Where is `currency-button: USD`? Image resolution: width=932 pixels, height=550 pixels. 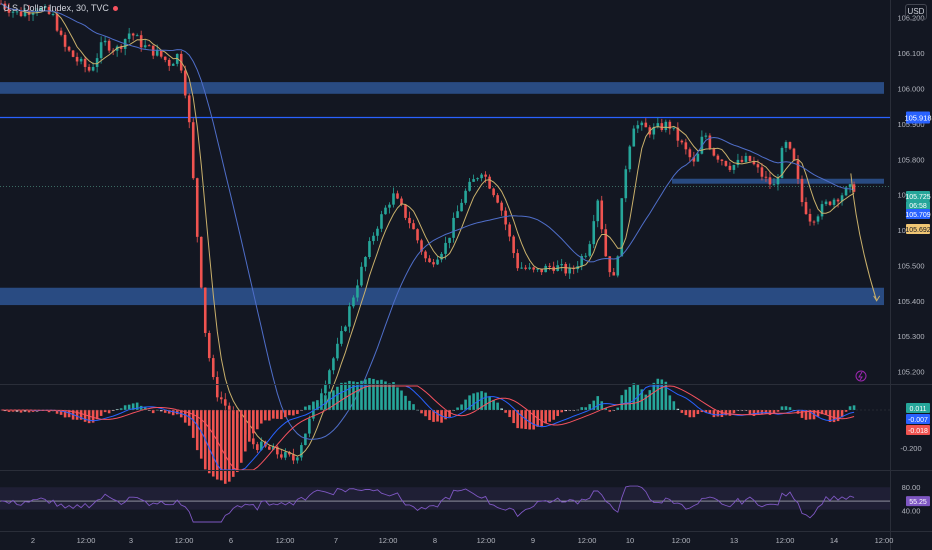 currency-button: USD is located at coordinates (916, 12).